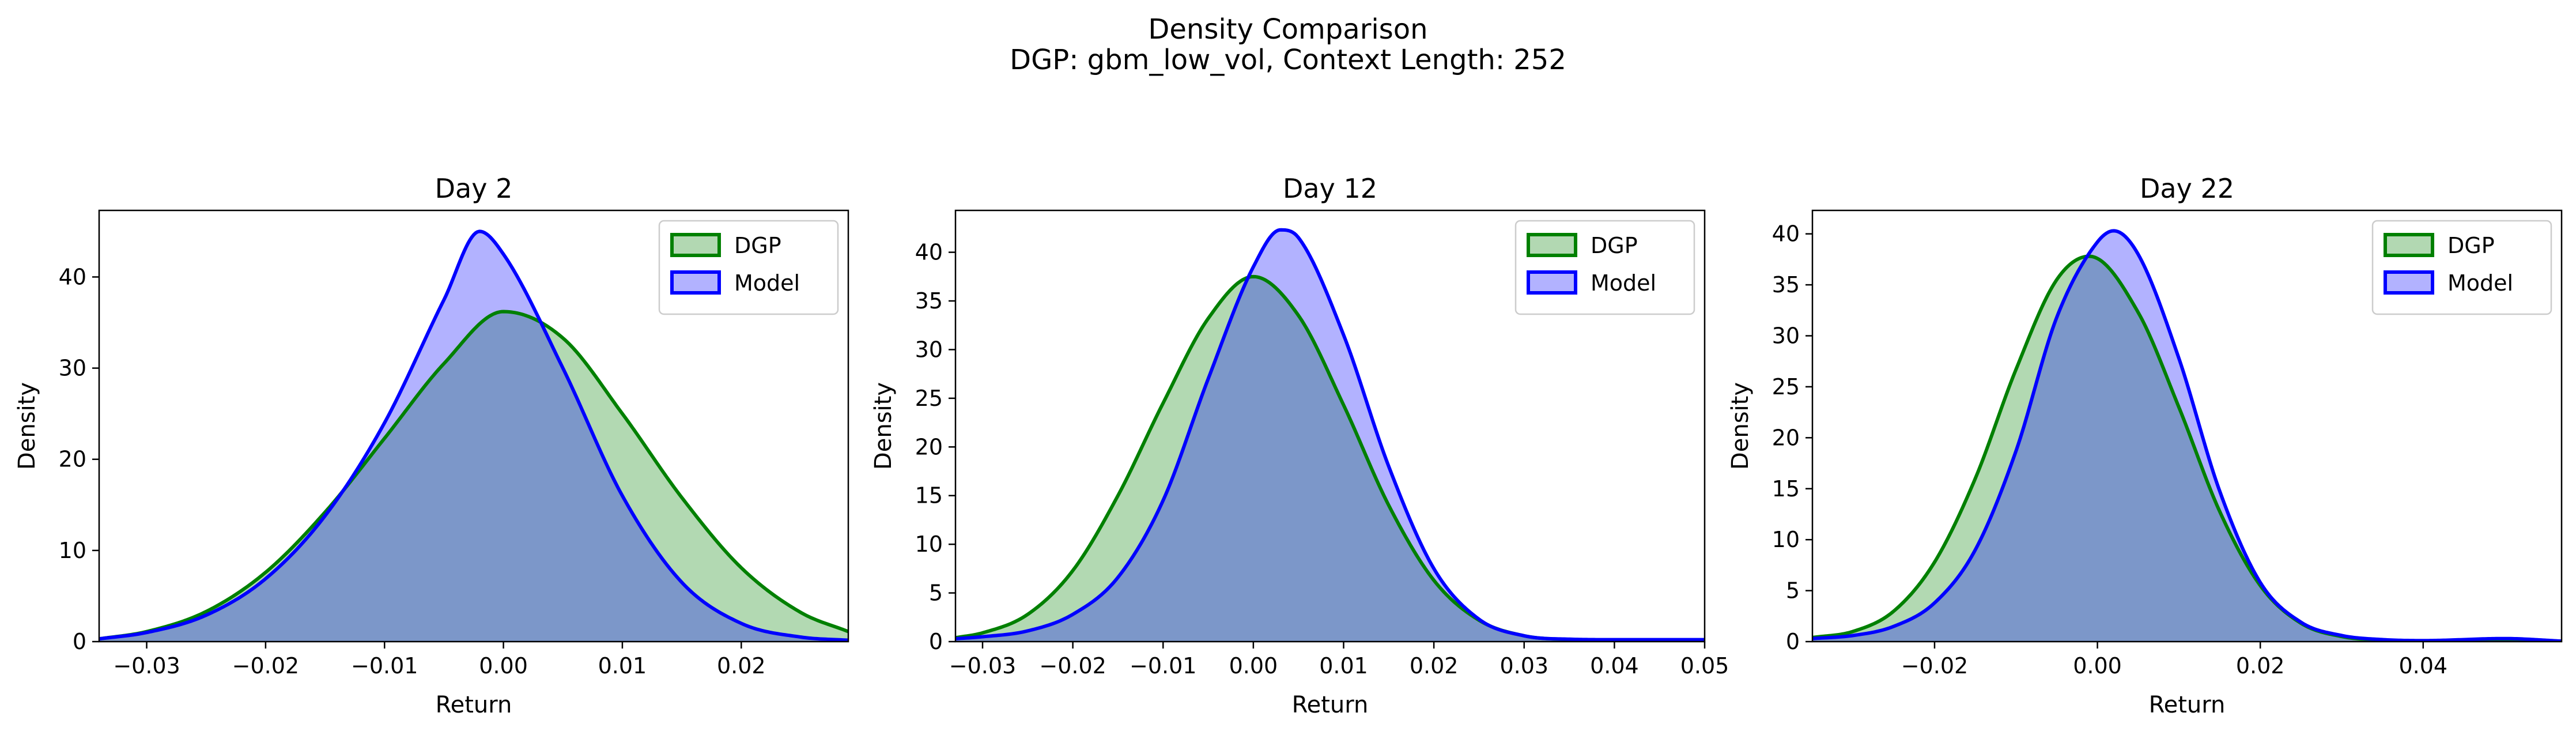 Image resolution: width=2576 pixels, height=735 pixels. Describe the element at coordinates (1704, 666) in the screenshot. I see `x-tick-label: 0.05` at that location.